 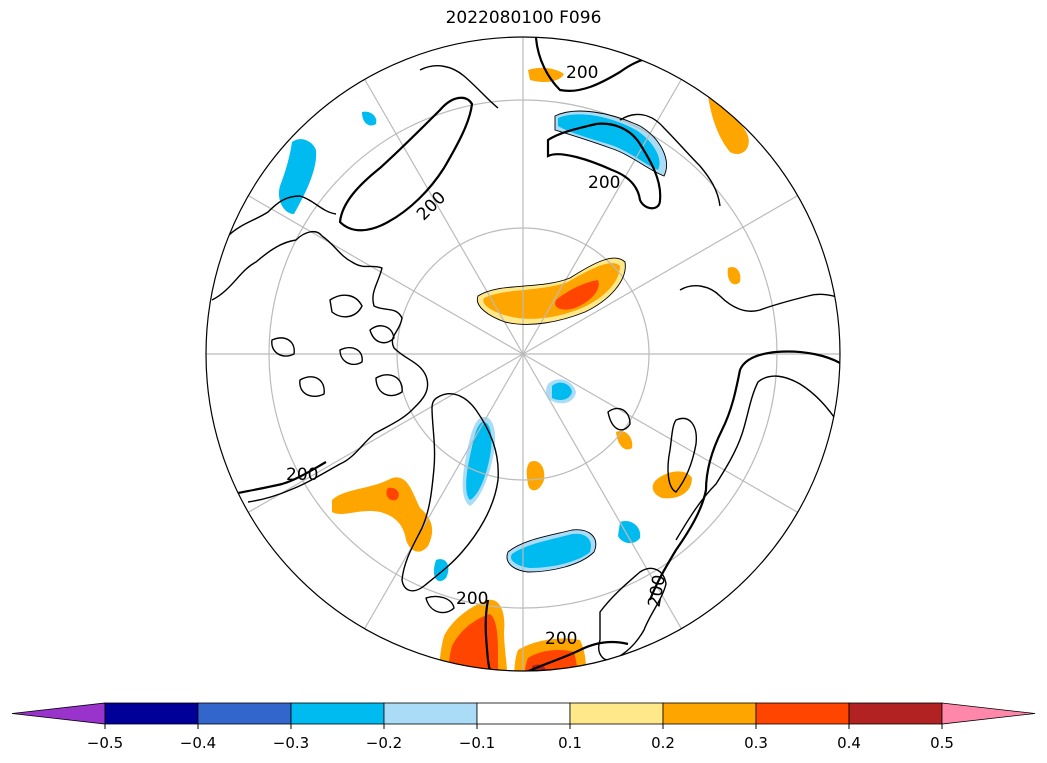 I want to click on contour-200-bottom-left, so click(x=496, y=635).